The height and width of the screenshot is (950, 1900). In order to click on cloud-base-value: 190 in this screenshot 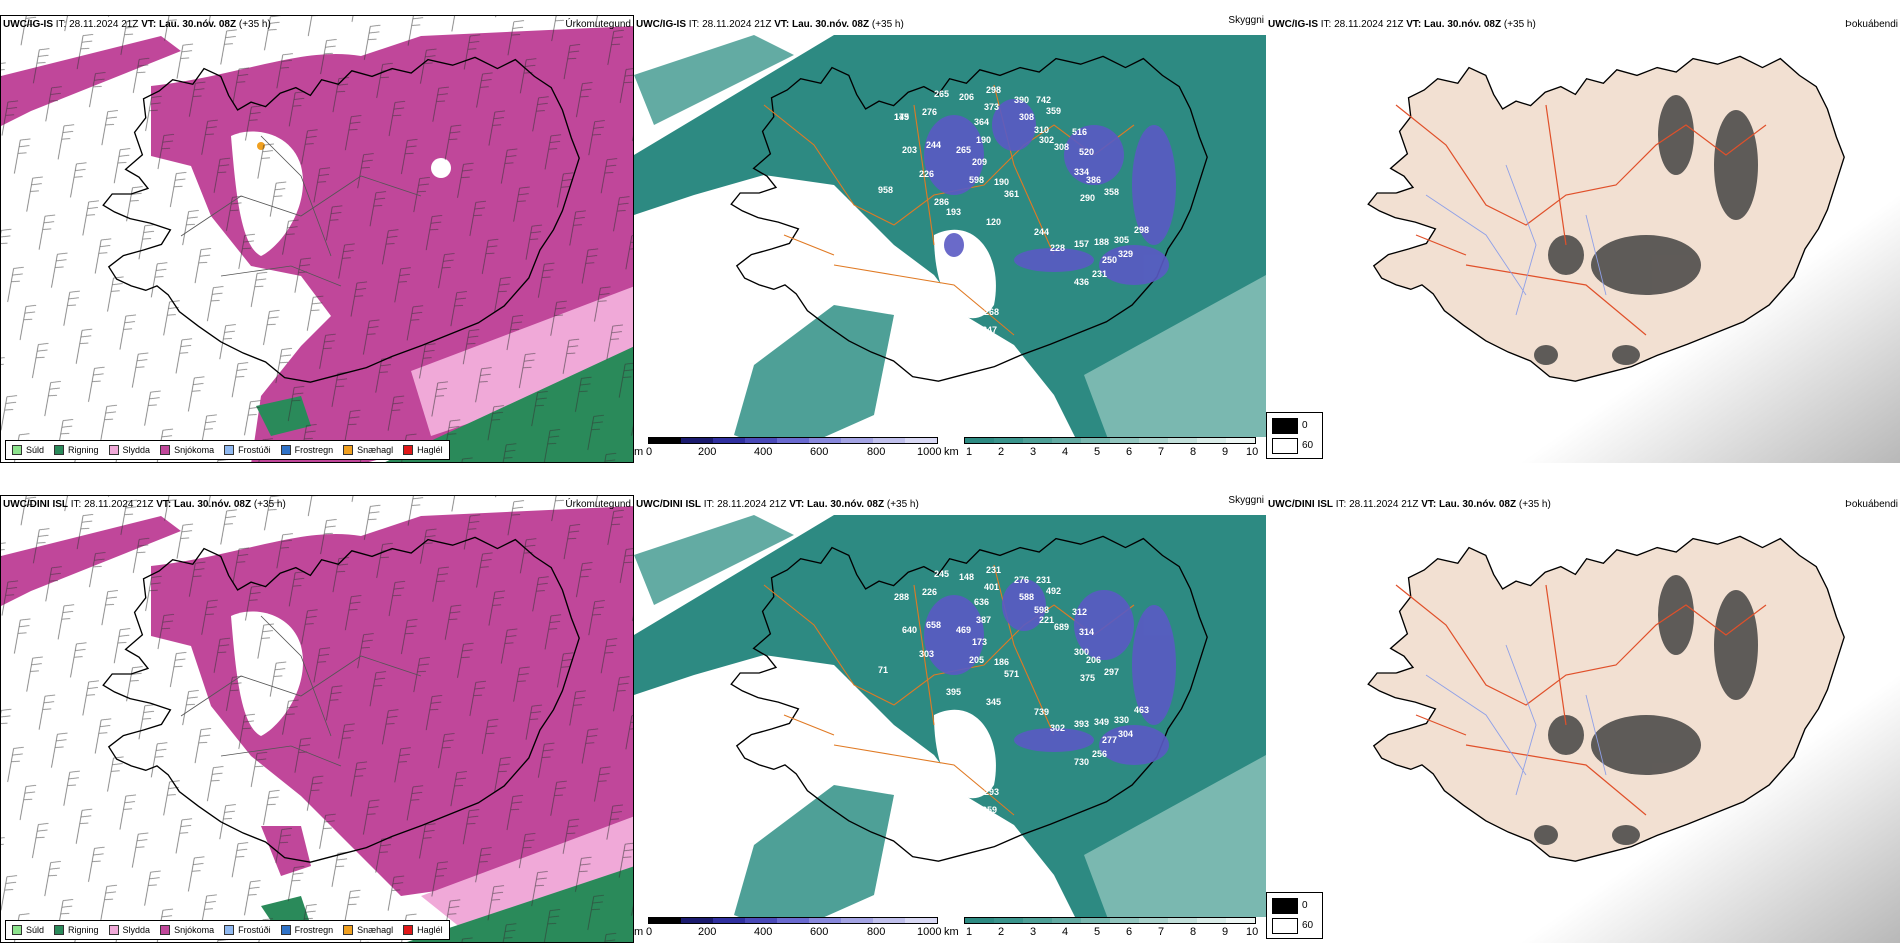, I will do `click(983, 140)`.